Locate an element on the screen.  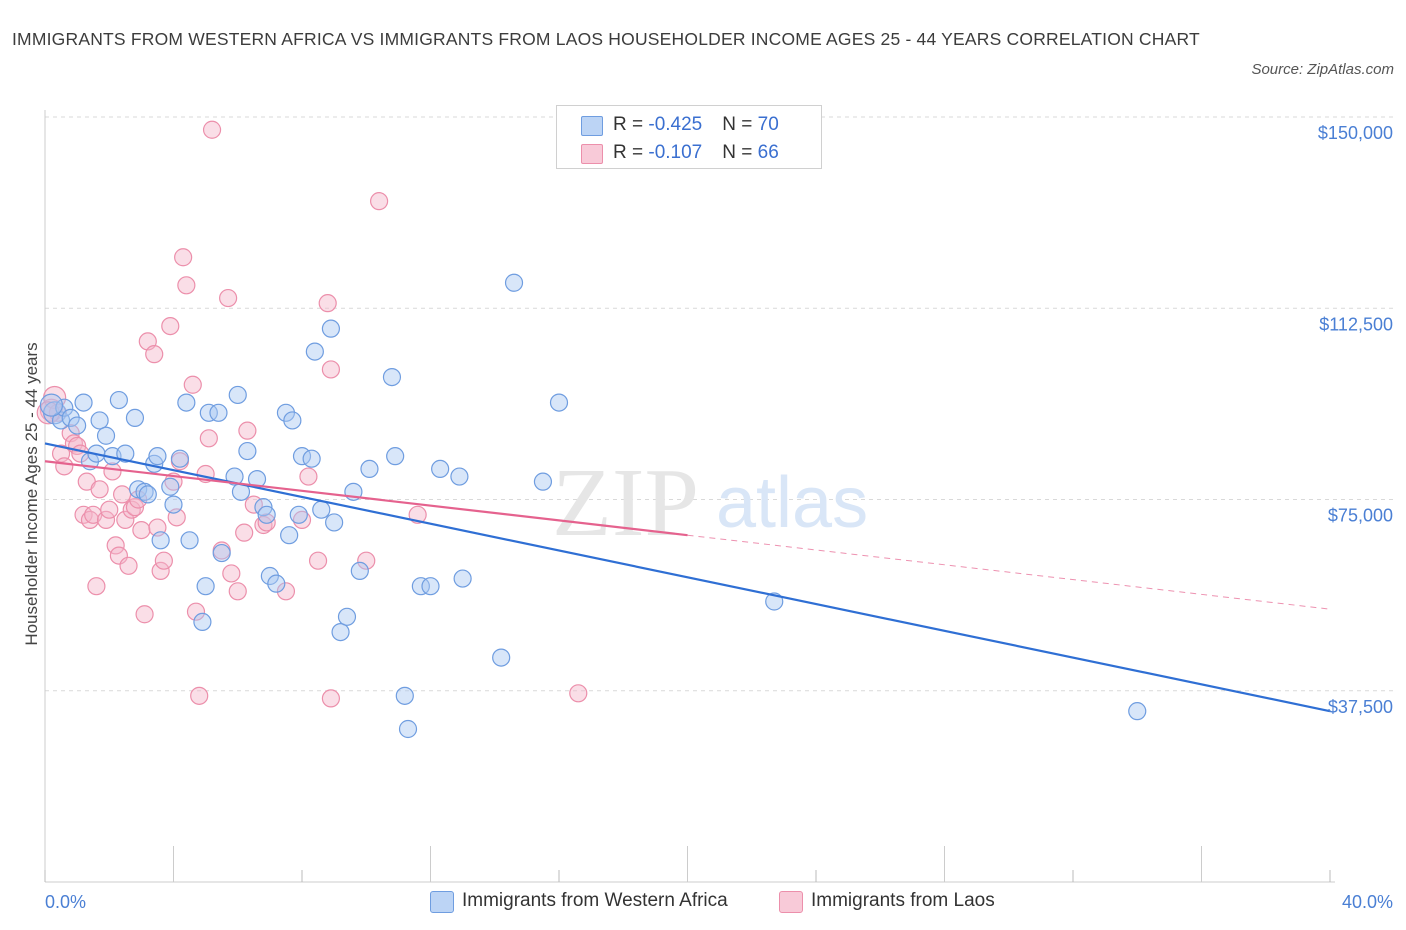
watermark-zip: ZIP is located at coordinates (625, 503).